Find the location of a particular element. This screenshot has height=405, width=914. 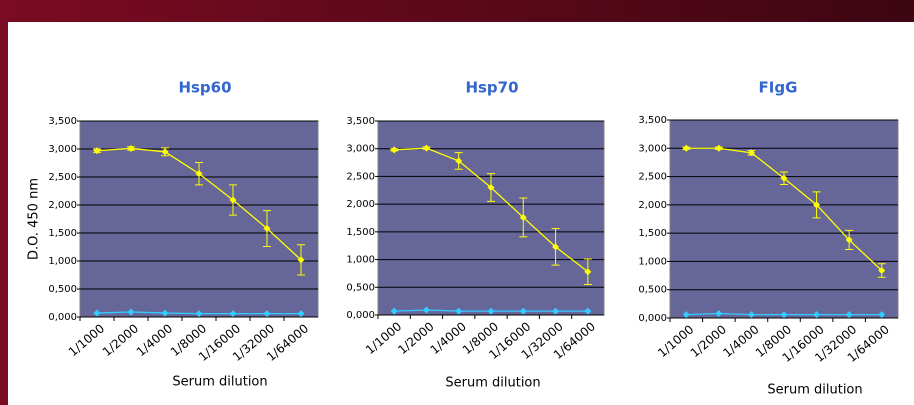

top-band is located at coordinates (457, 11).